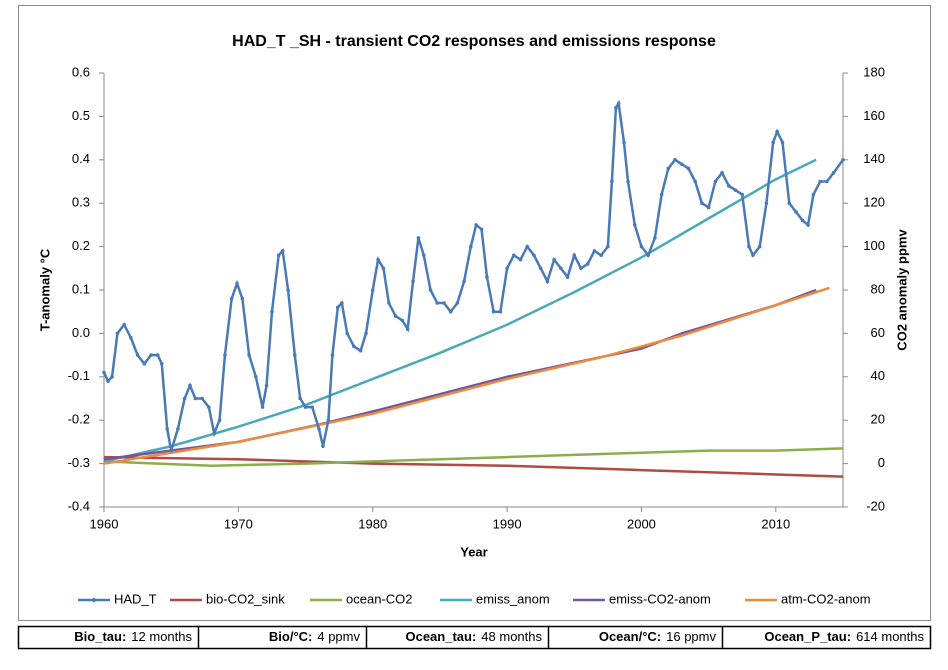  Describe the element at coordinates (474, 637) in the screenshot. I see `table-border` at that location.